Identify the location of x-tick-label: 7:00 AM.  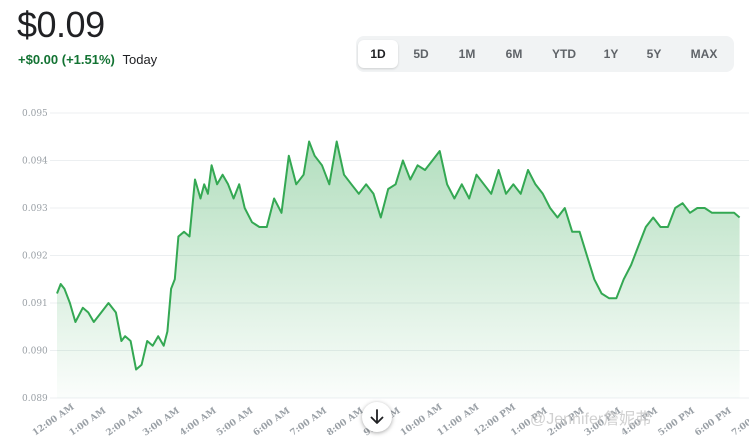
(309, 422).